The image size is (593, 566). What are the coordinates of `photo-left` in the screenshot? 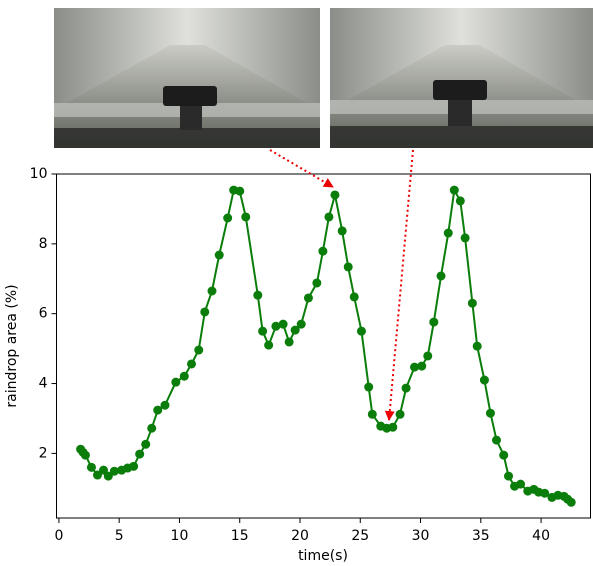 It's located at (187, 78).